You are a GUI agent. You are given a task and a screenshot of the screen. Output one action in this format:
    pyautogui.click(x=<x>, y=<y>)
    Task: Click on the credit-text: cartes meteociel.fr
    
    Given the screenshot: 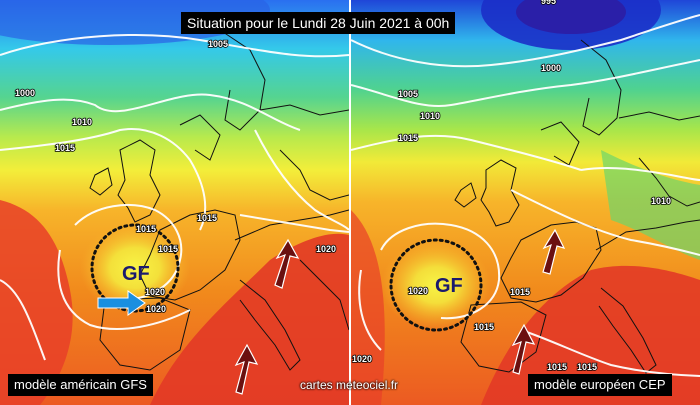 What is the action you would take?
    pyautogui.click(x=349, y=385)
    